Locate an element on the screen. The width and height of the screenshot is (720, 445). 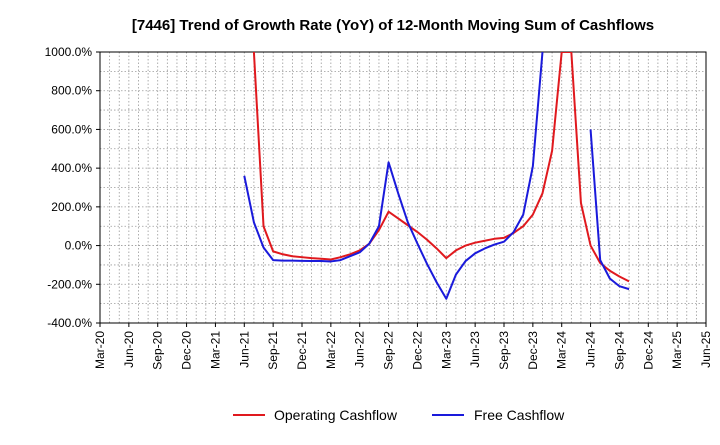
y-tick-label: 400.0% is located at coordinates (71, 168).